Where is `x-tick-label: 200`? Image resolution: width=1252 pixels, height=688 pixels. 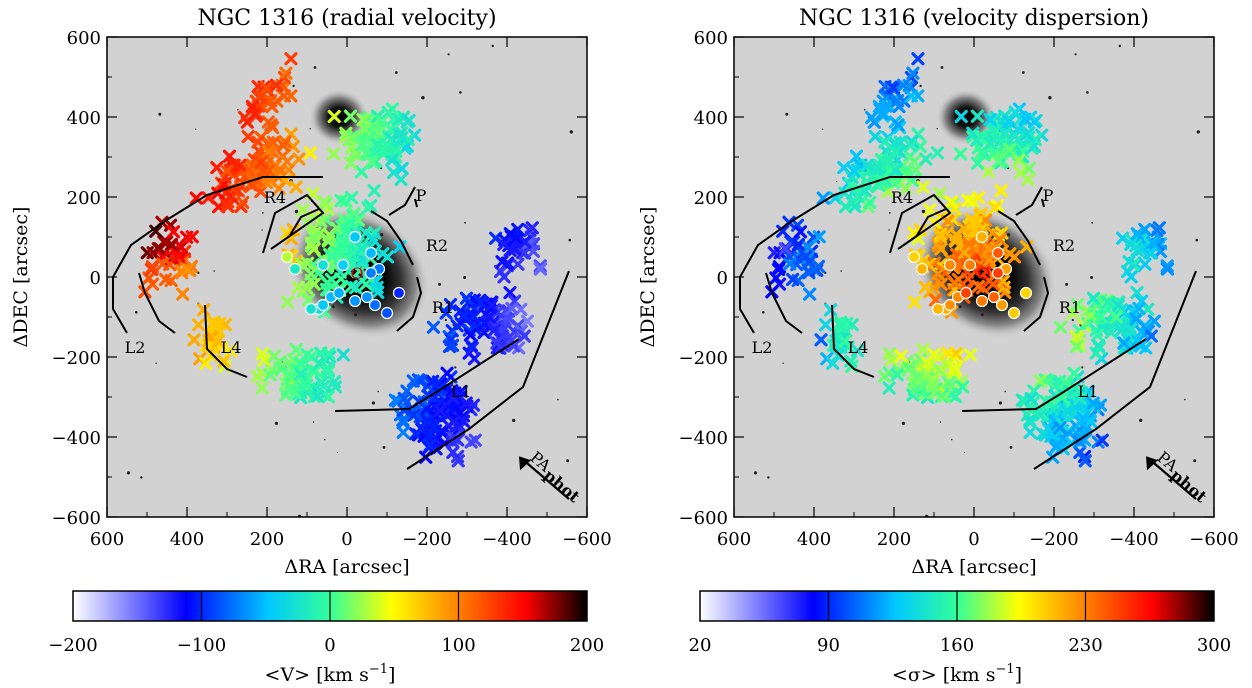
x-tick-label: 200 is located at coordinates (267, 539).